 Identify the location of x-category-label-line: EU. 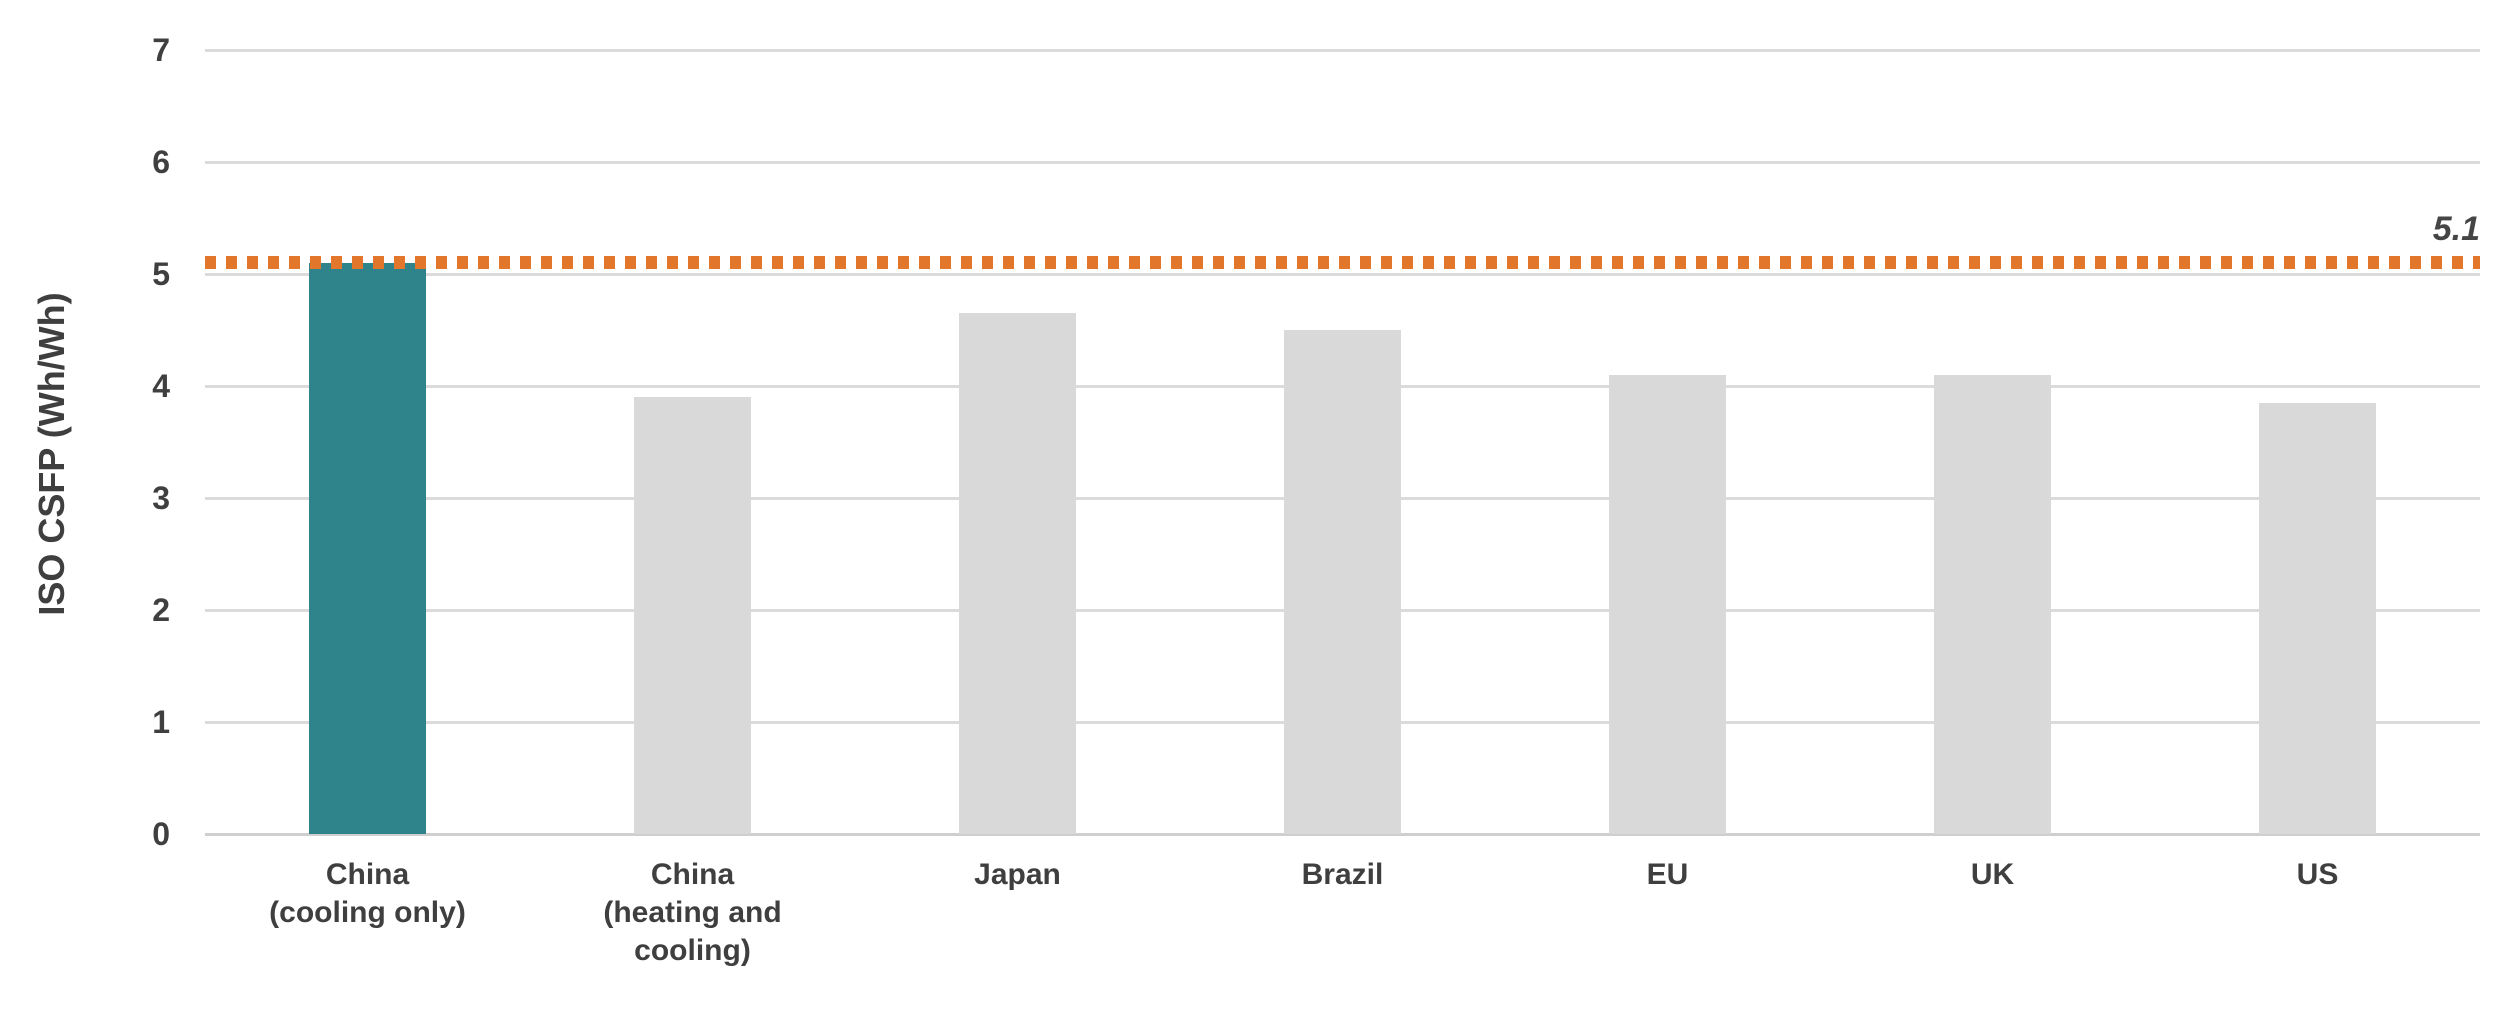
(1667, 874).